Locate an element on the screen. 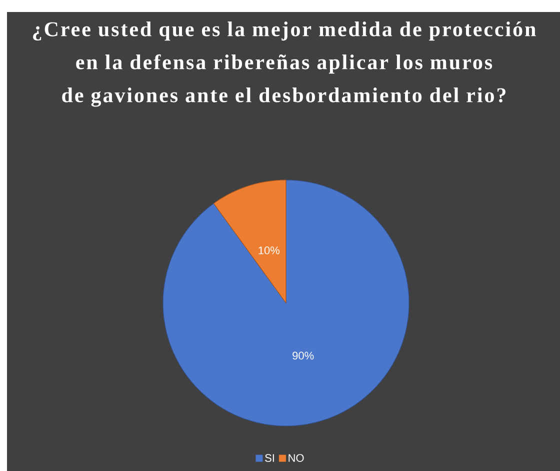 The height and width of the screenshot is (471, 560). legend-label: NO is located at coordinates (296, 458).